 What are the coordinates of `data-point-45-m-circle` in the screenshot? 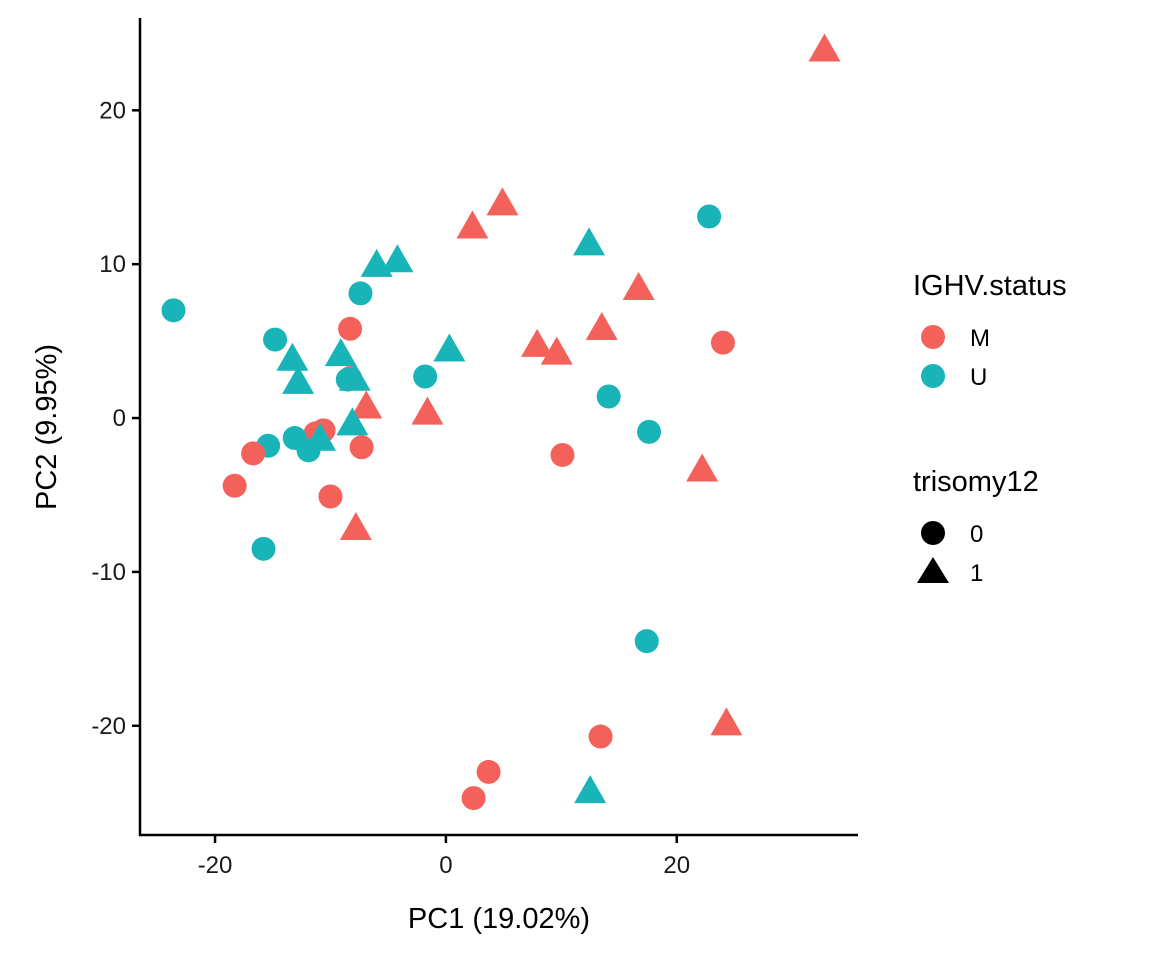 It's located at (600, 736).